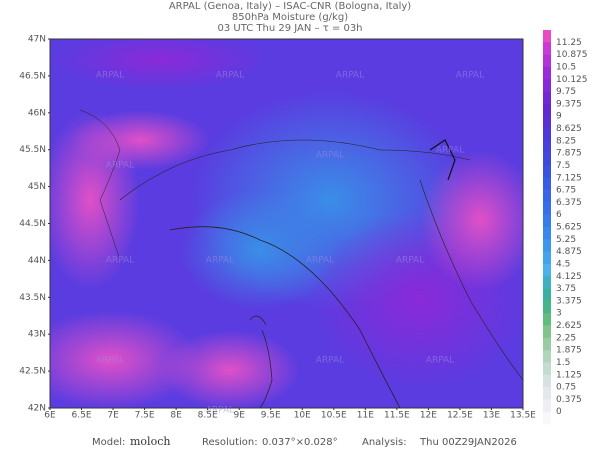 The height and width of the screenshot is (454, 600). Describe the element at coordinates (559, 117) in the screenshot. I see `colorbar-label: 9` at that location.